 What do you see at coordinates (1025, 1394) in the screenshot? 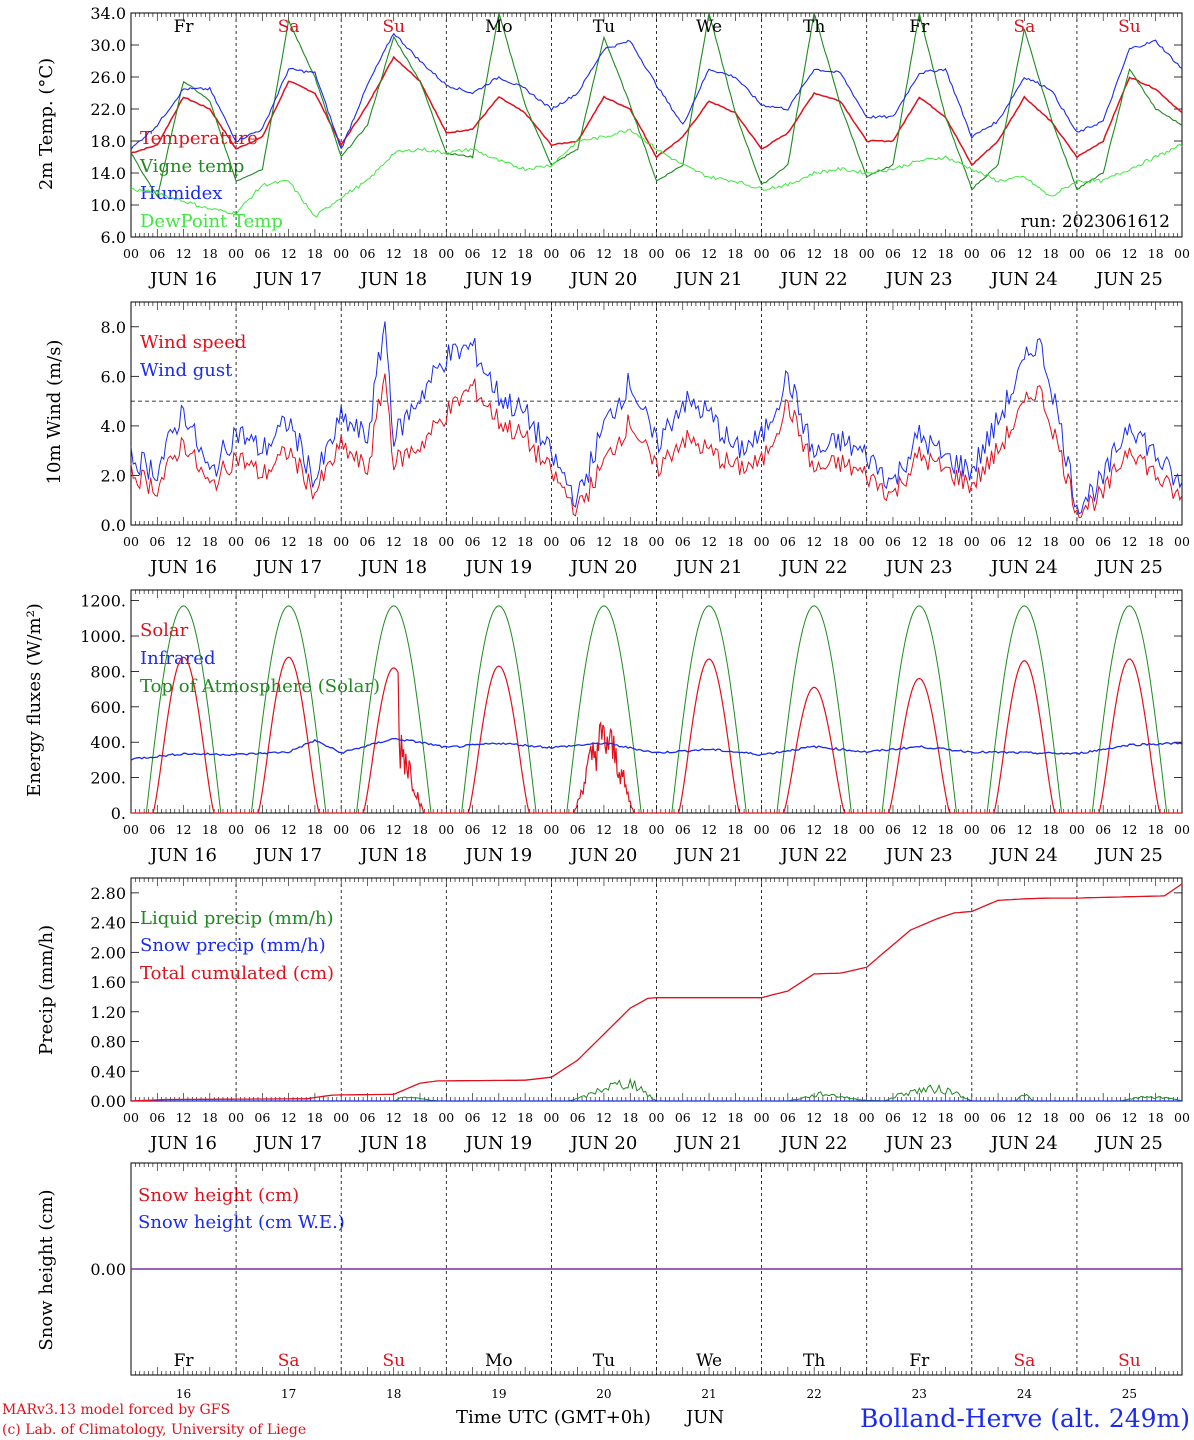
I see `day-number: 24` at bounding box center [1025, 1394].